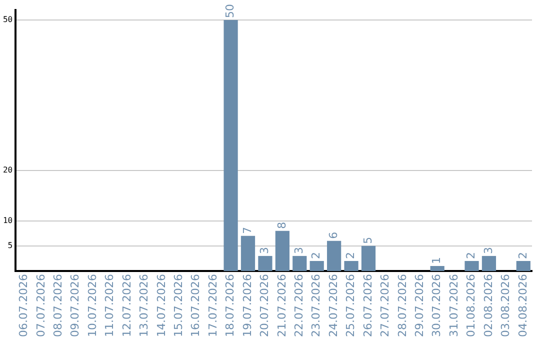 This screenshot has height=340, width=540. I want to click on x-tick-label: 14.07.2026, so click(161, 306).